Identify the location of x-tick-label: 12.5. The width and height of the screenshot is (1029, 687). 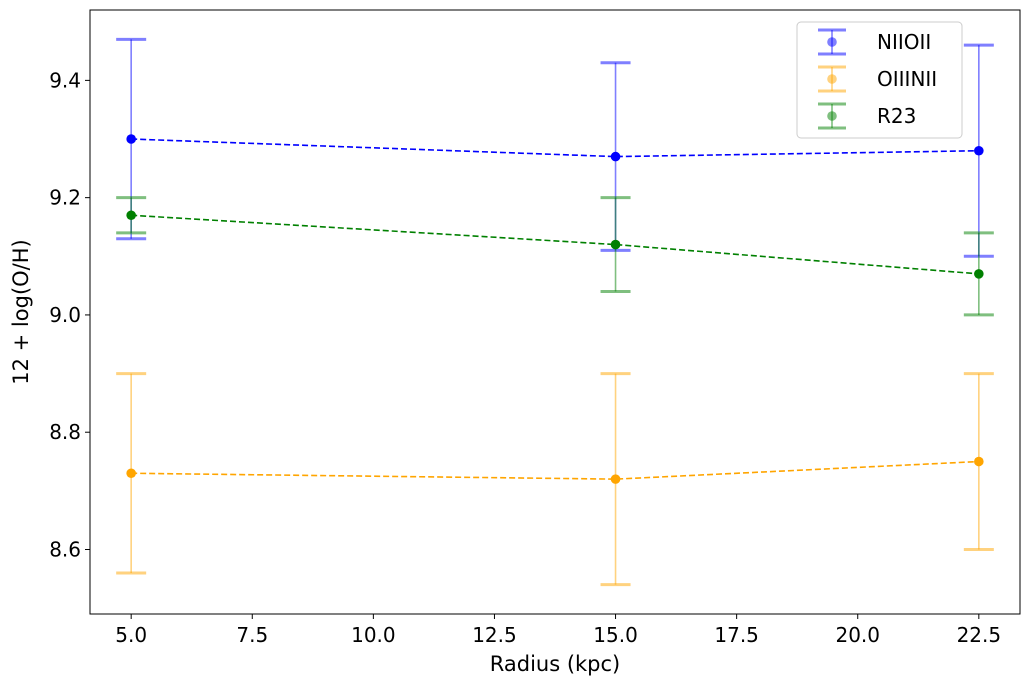
(494, 635).